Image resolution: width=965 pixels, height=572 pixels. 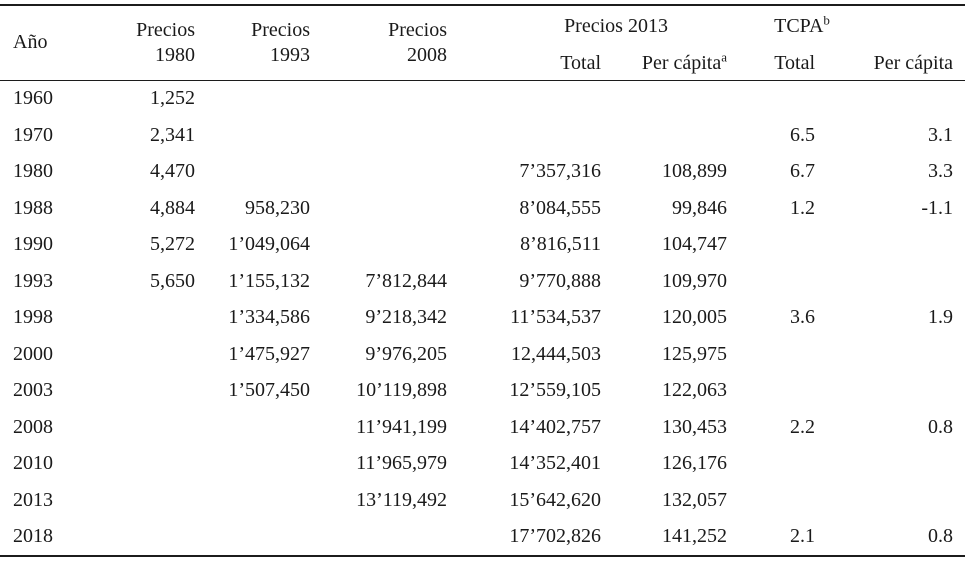 I want to click on cell-tcpa-total: 3.6, so click(x=803, y=317).